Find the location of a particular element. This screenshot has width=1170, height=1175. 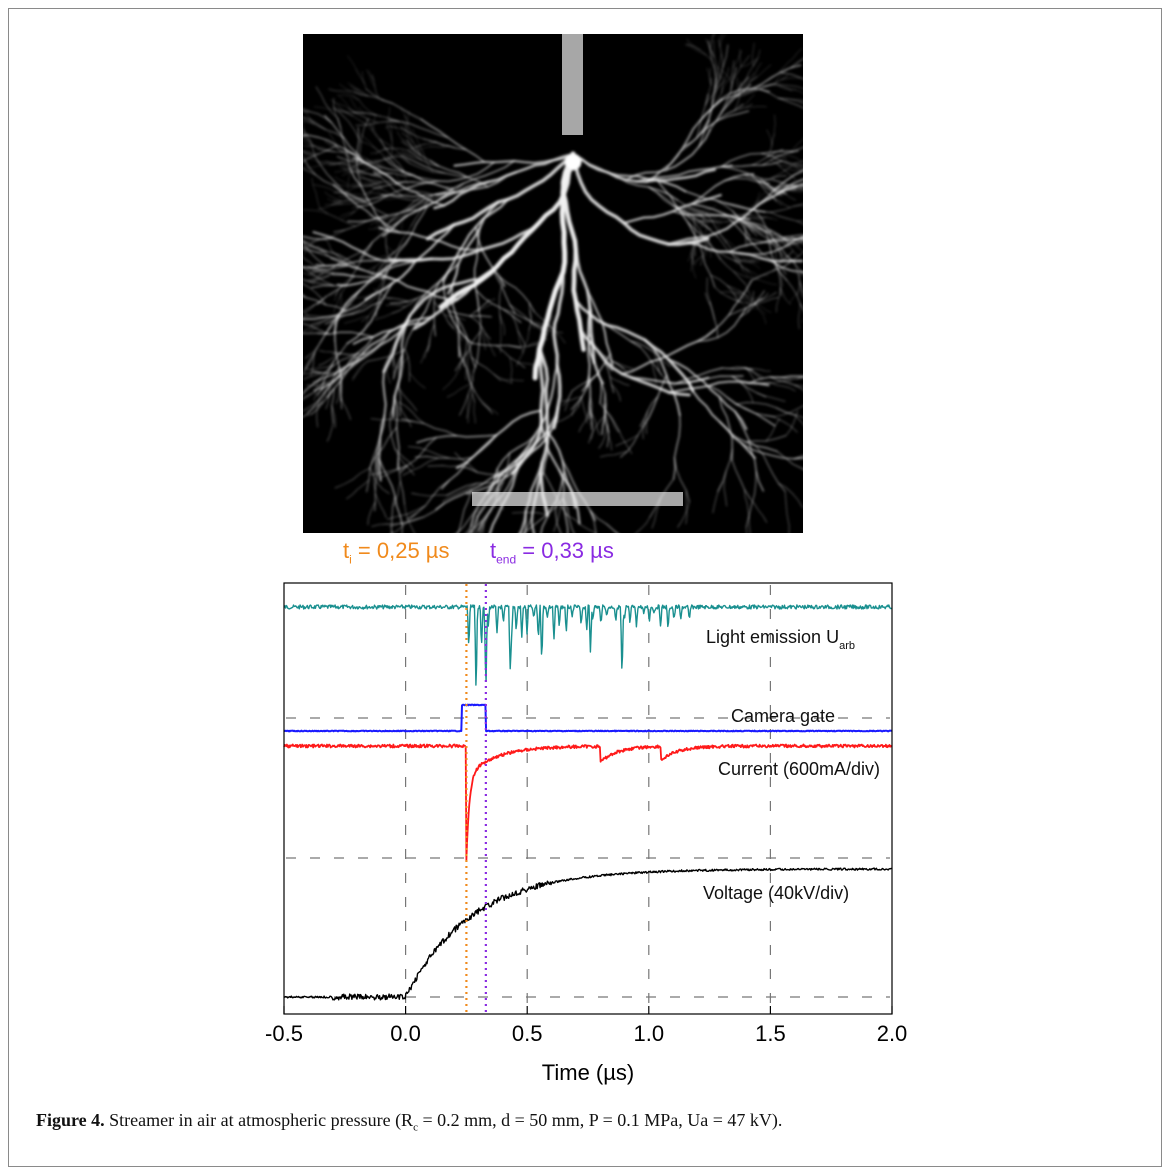

caption-sub: c is located at coordinates (415, 1127).